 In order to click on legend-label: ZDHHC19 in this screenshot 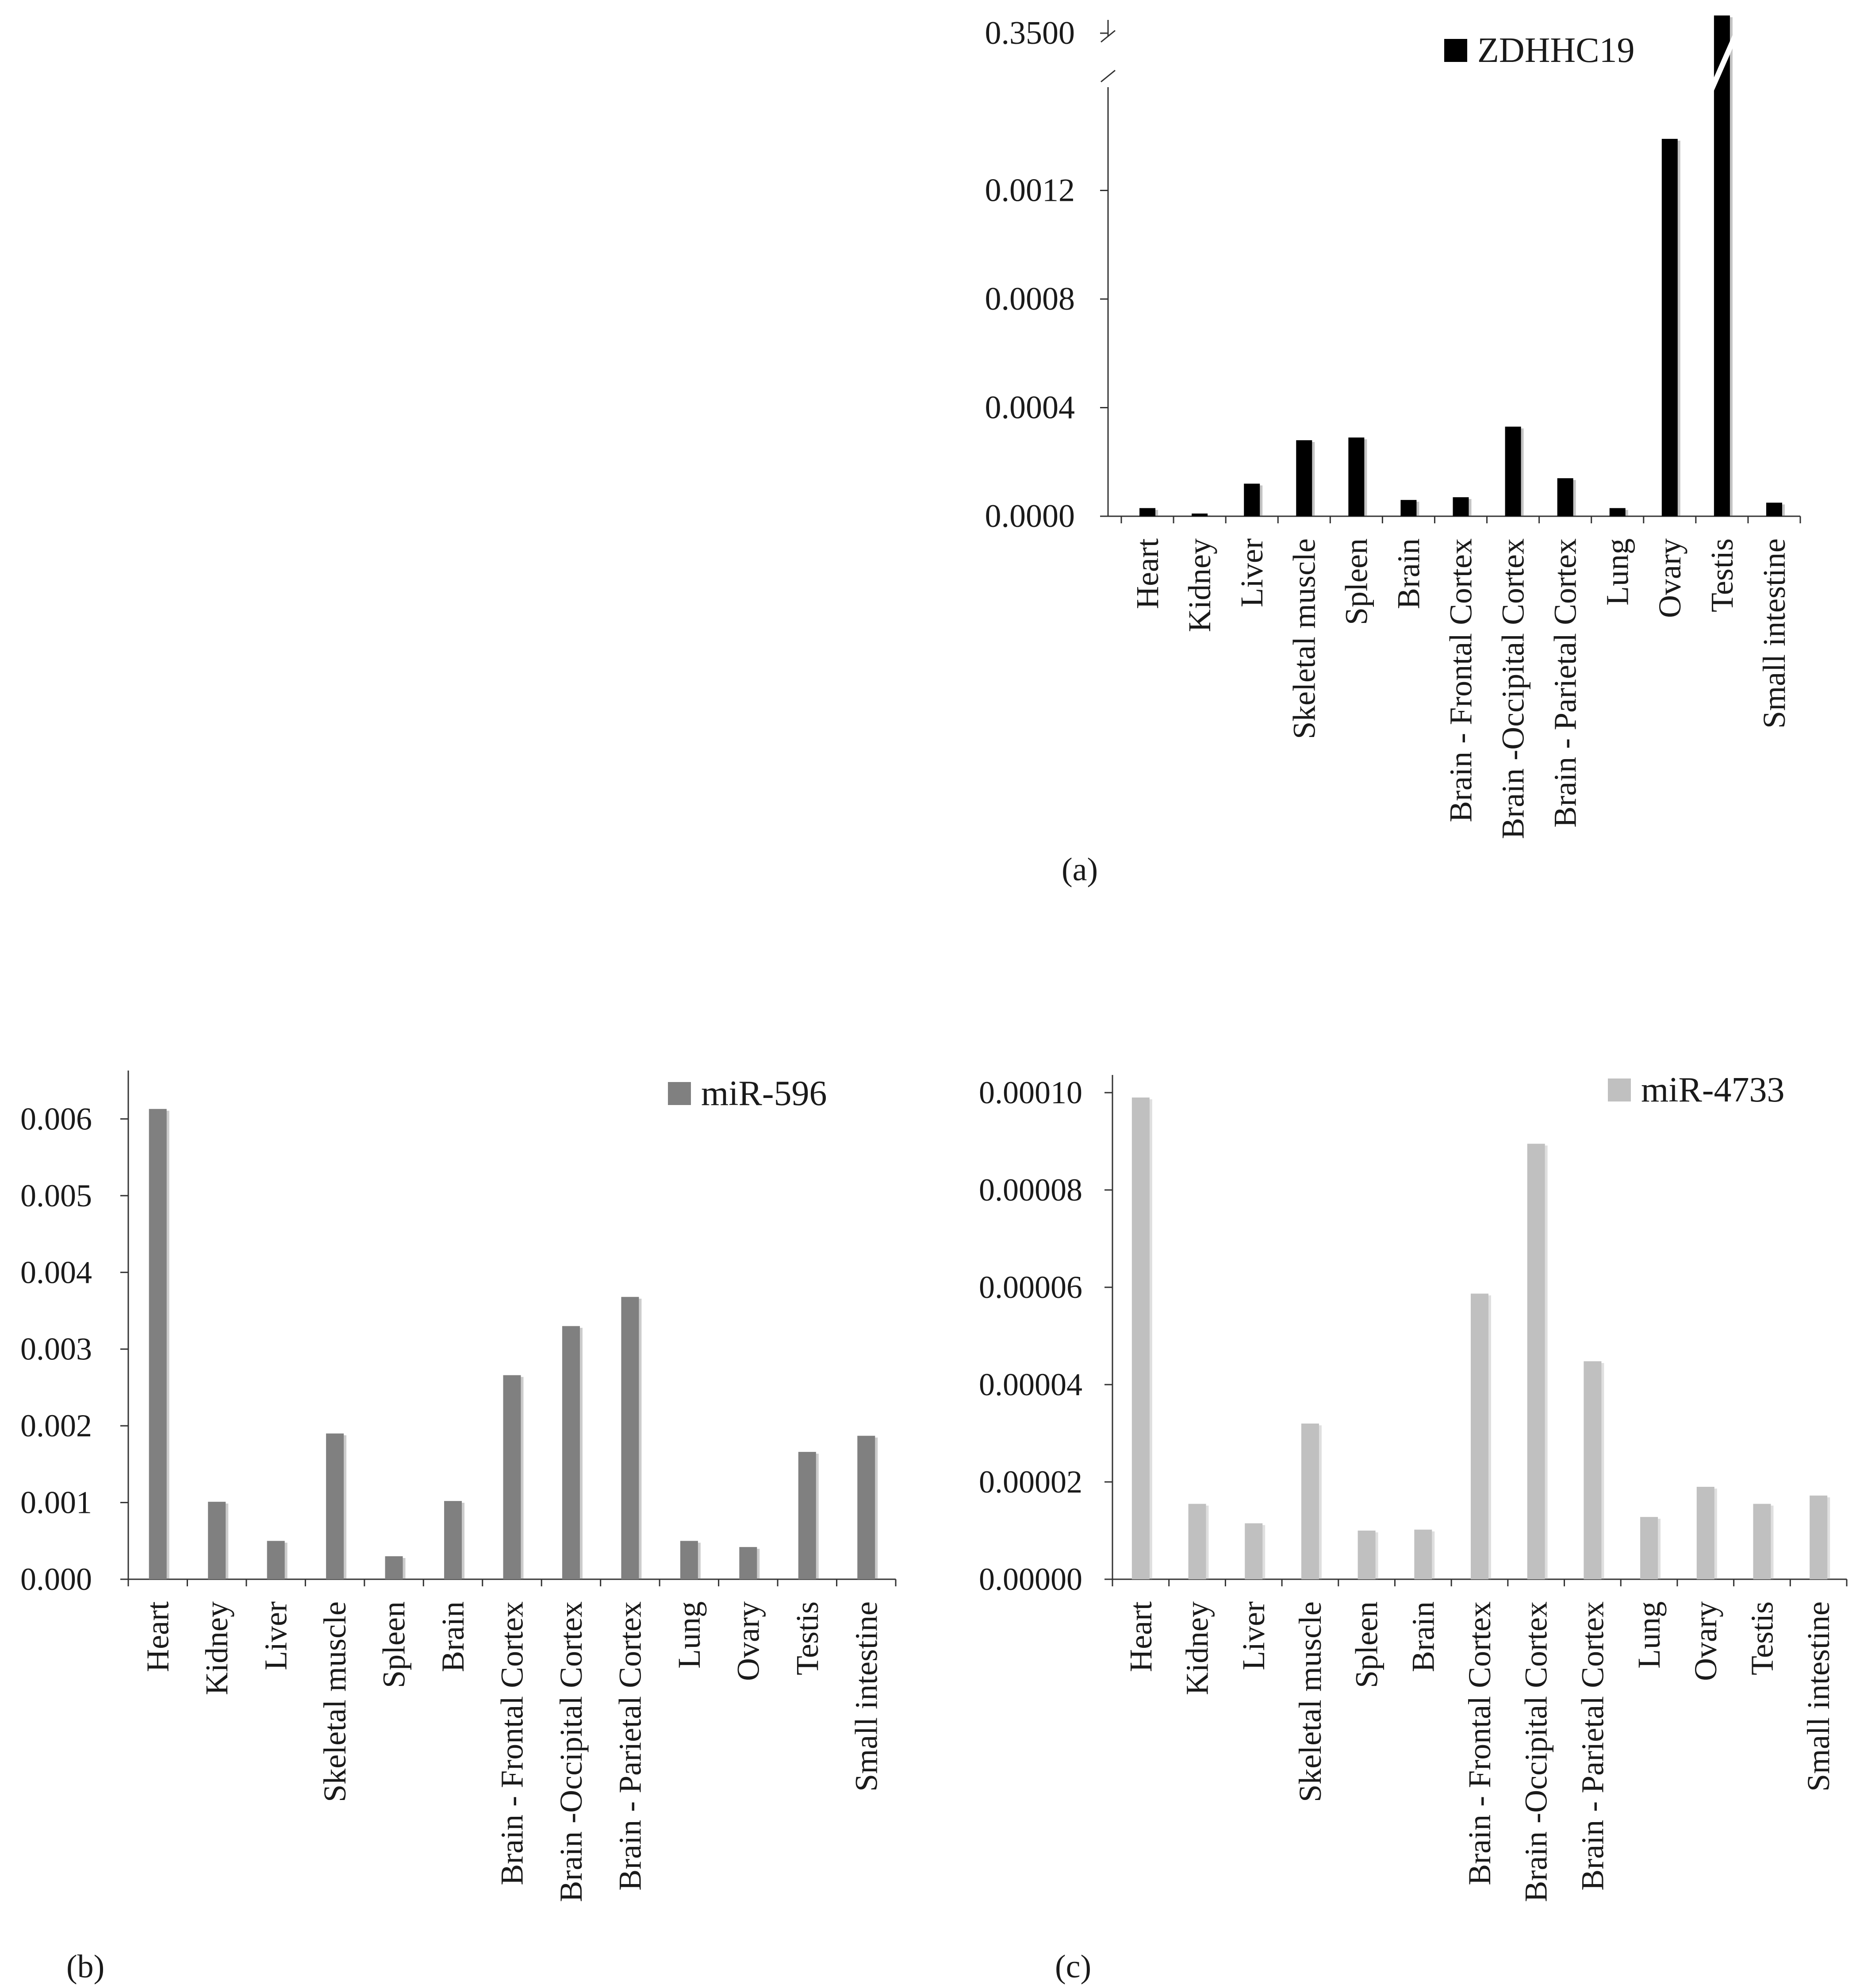, I will do `click(1556, 50)`.